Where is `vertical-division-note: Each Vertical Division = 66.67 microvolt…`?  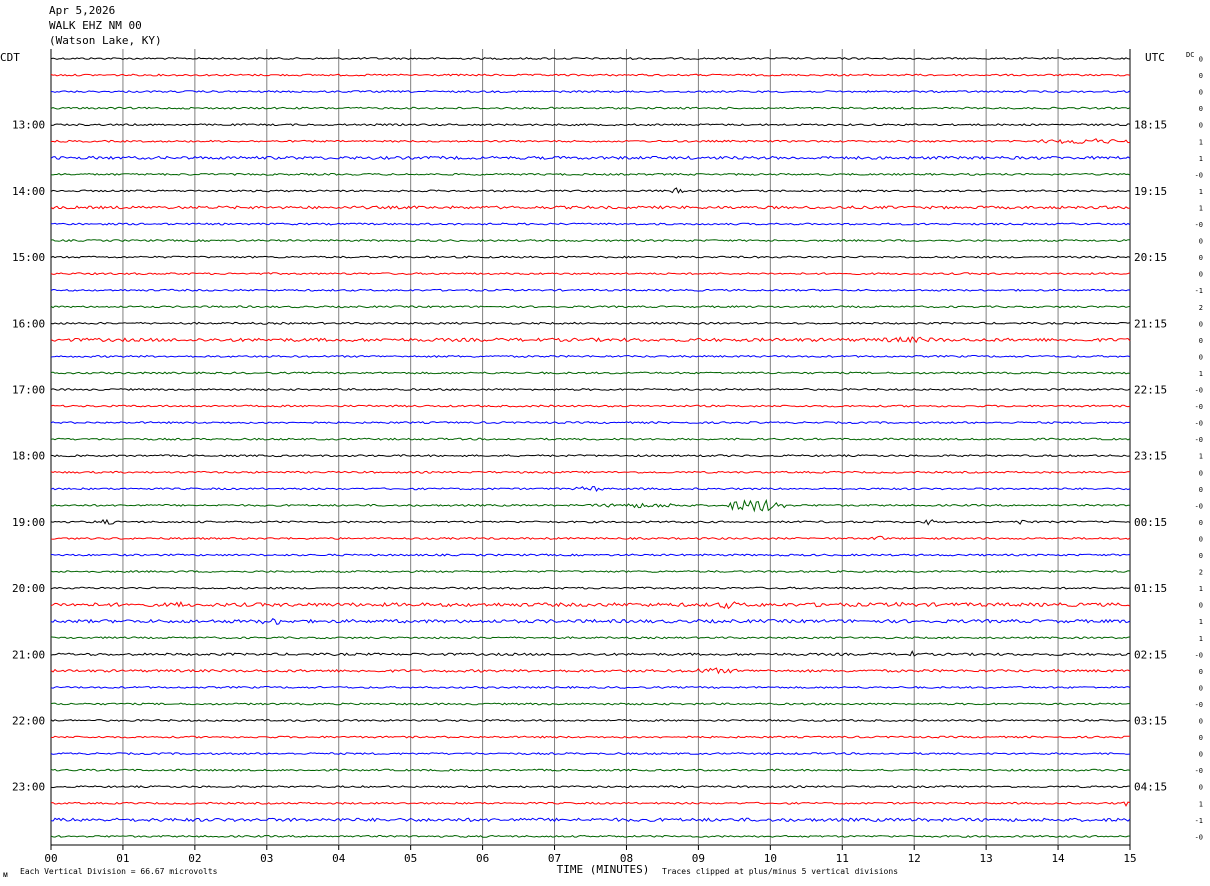
vertical-division-note: Each Vertical Division = 66.67 microvolt… is located at coordinates (119, 871).